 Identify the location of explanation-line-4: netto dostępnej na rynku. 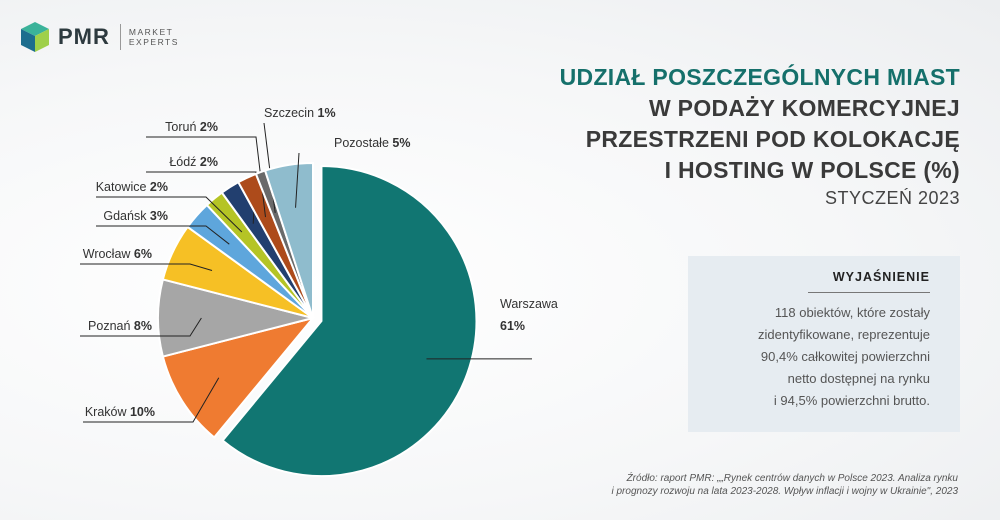
(858, 378).